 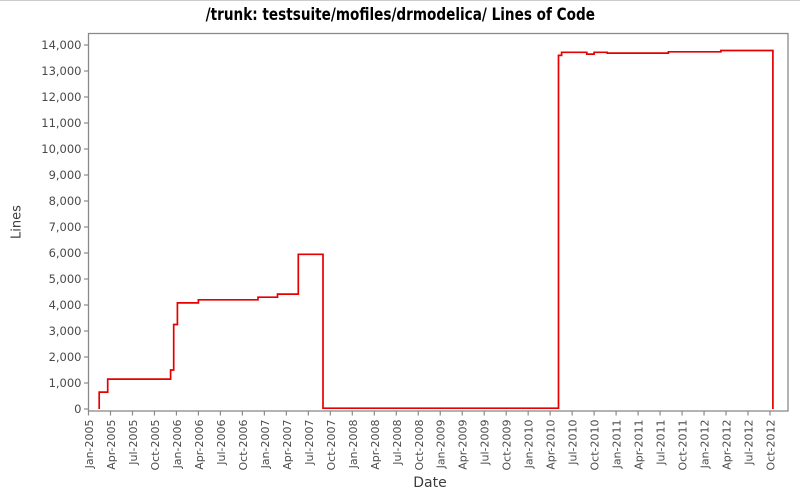 I want to click on y-tick-label: 9,000, so click(x=65, y=175).